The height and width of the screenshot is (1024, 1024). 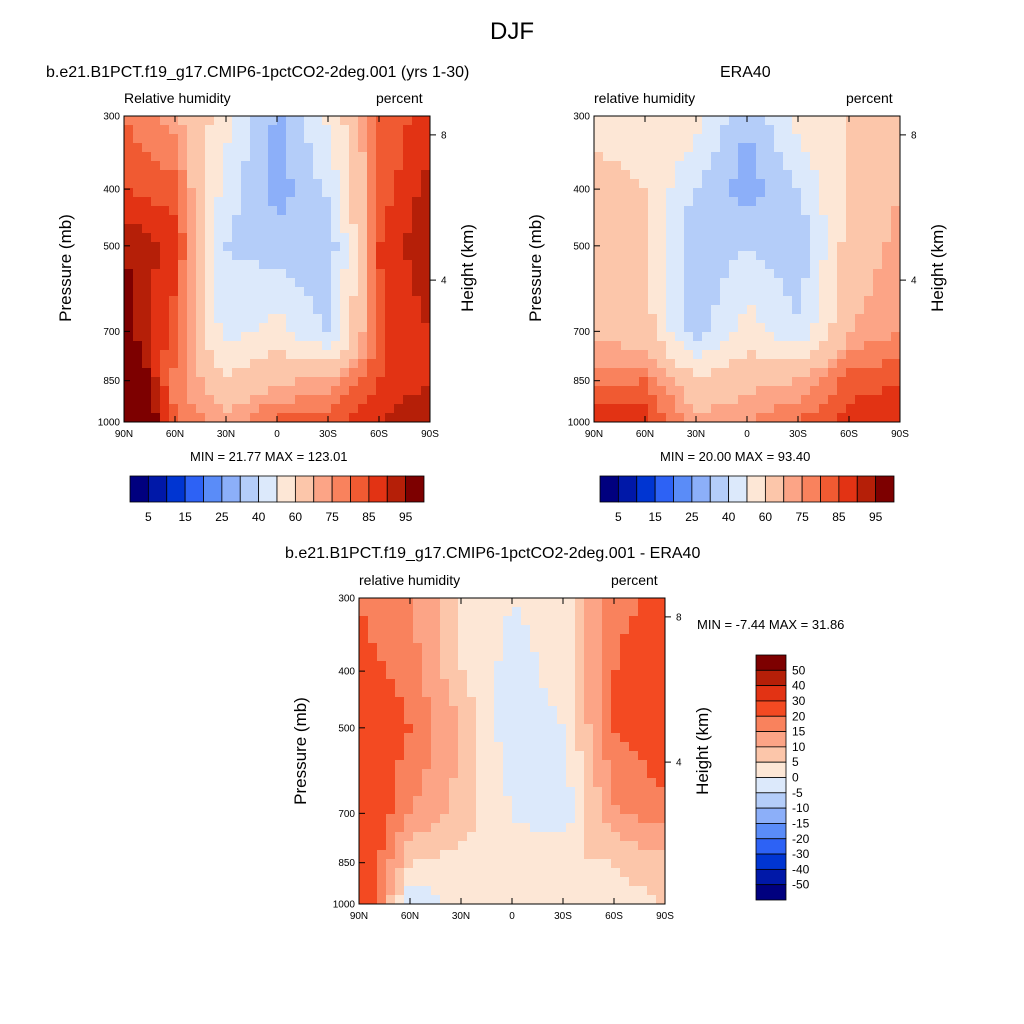 What do you see at coordinates (346, 814) in the screenshot?
I see `diff-pressure-tick-label: 700` at bounding box center [346, 814].